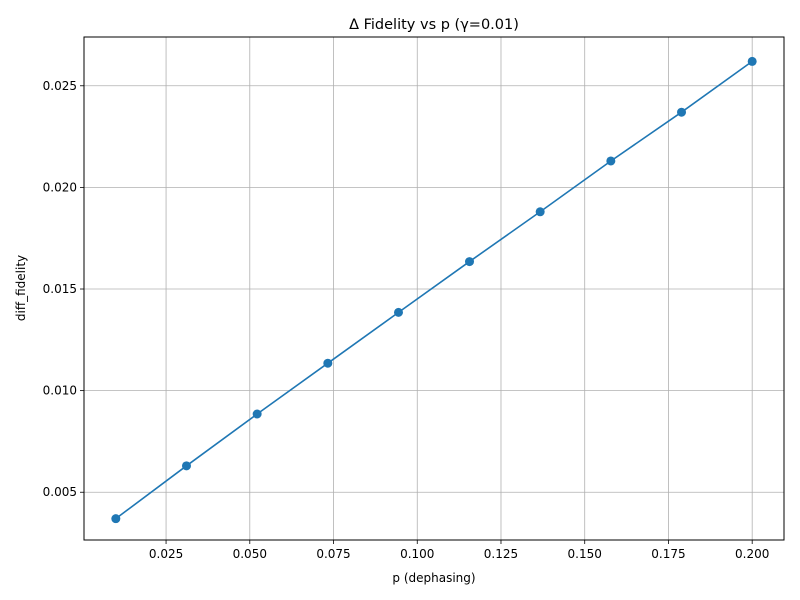 The height and width of the screenshot is (600, 800). Describe the element at coordinates (250, 554) in the screenshot. I see `x-tick-label: 0.050` at that location.